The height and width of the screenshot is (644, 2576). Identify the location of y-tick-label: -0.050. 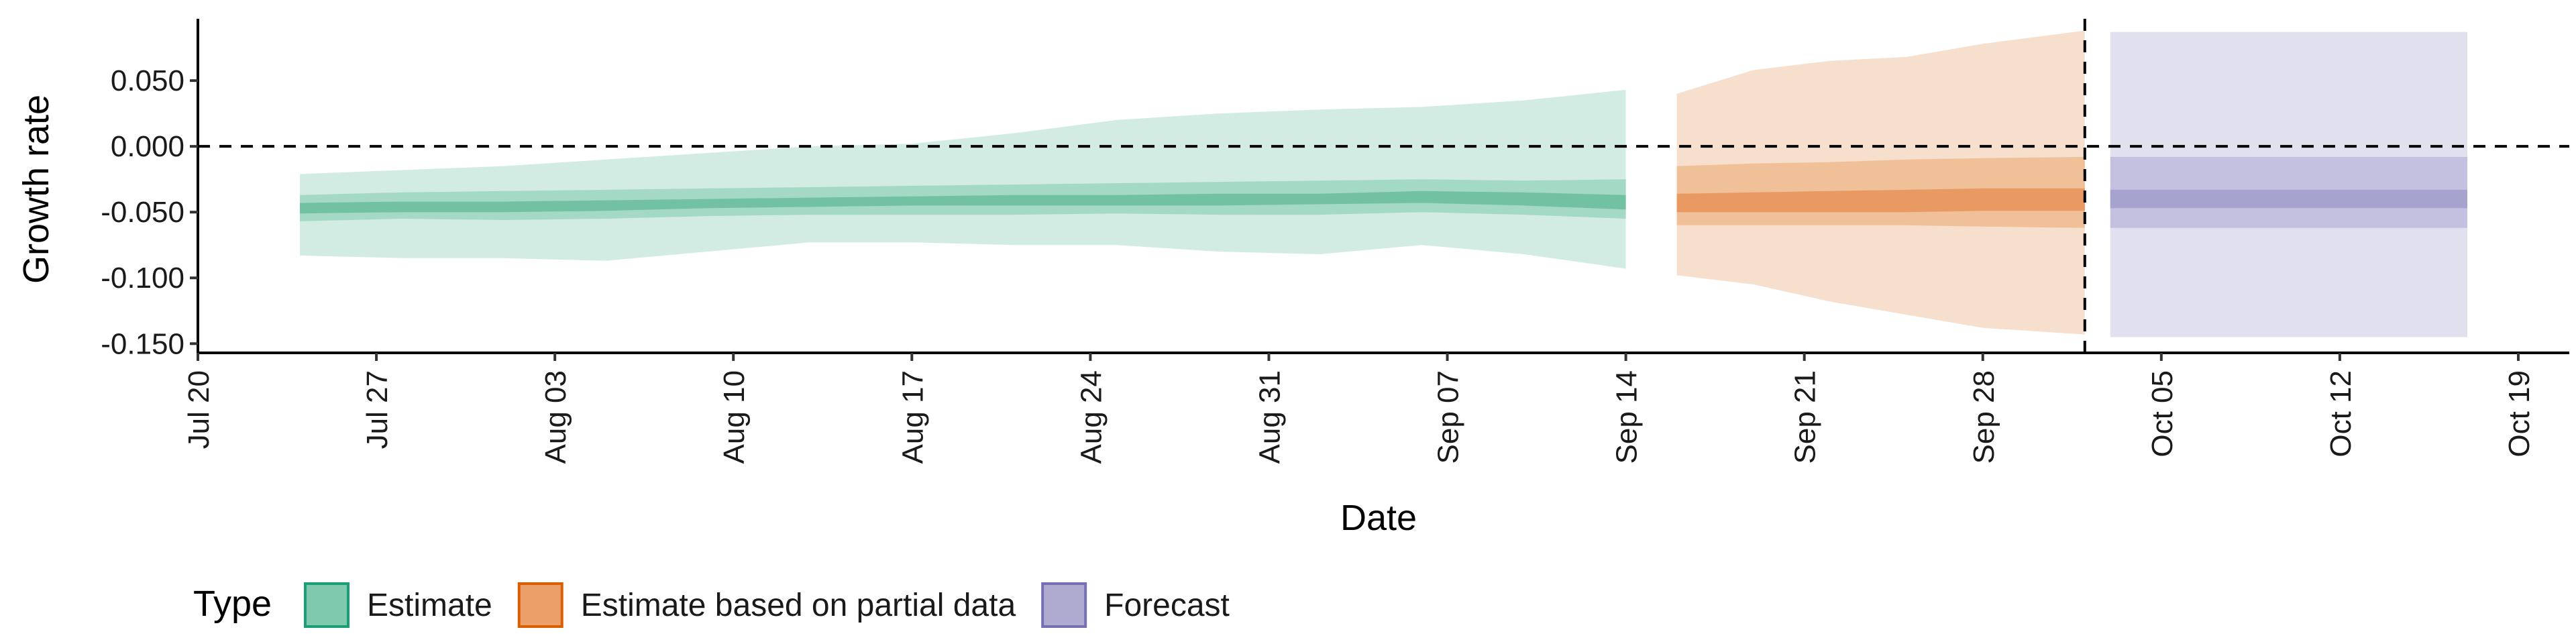
(142, 212).